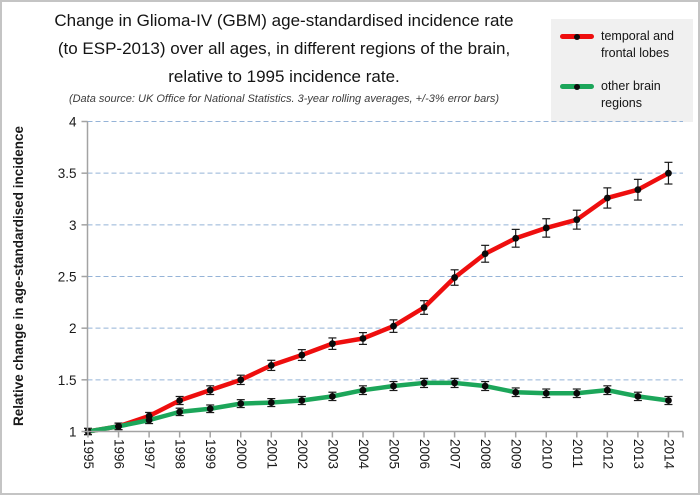 The height and width of the screenshot is (495, 700). I want to click on svg-text: 2001, so click(271, 454).